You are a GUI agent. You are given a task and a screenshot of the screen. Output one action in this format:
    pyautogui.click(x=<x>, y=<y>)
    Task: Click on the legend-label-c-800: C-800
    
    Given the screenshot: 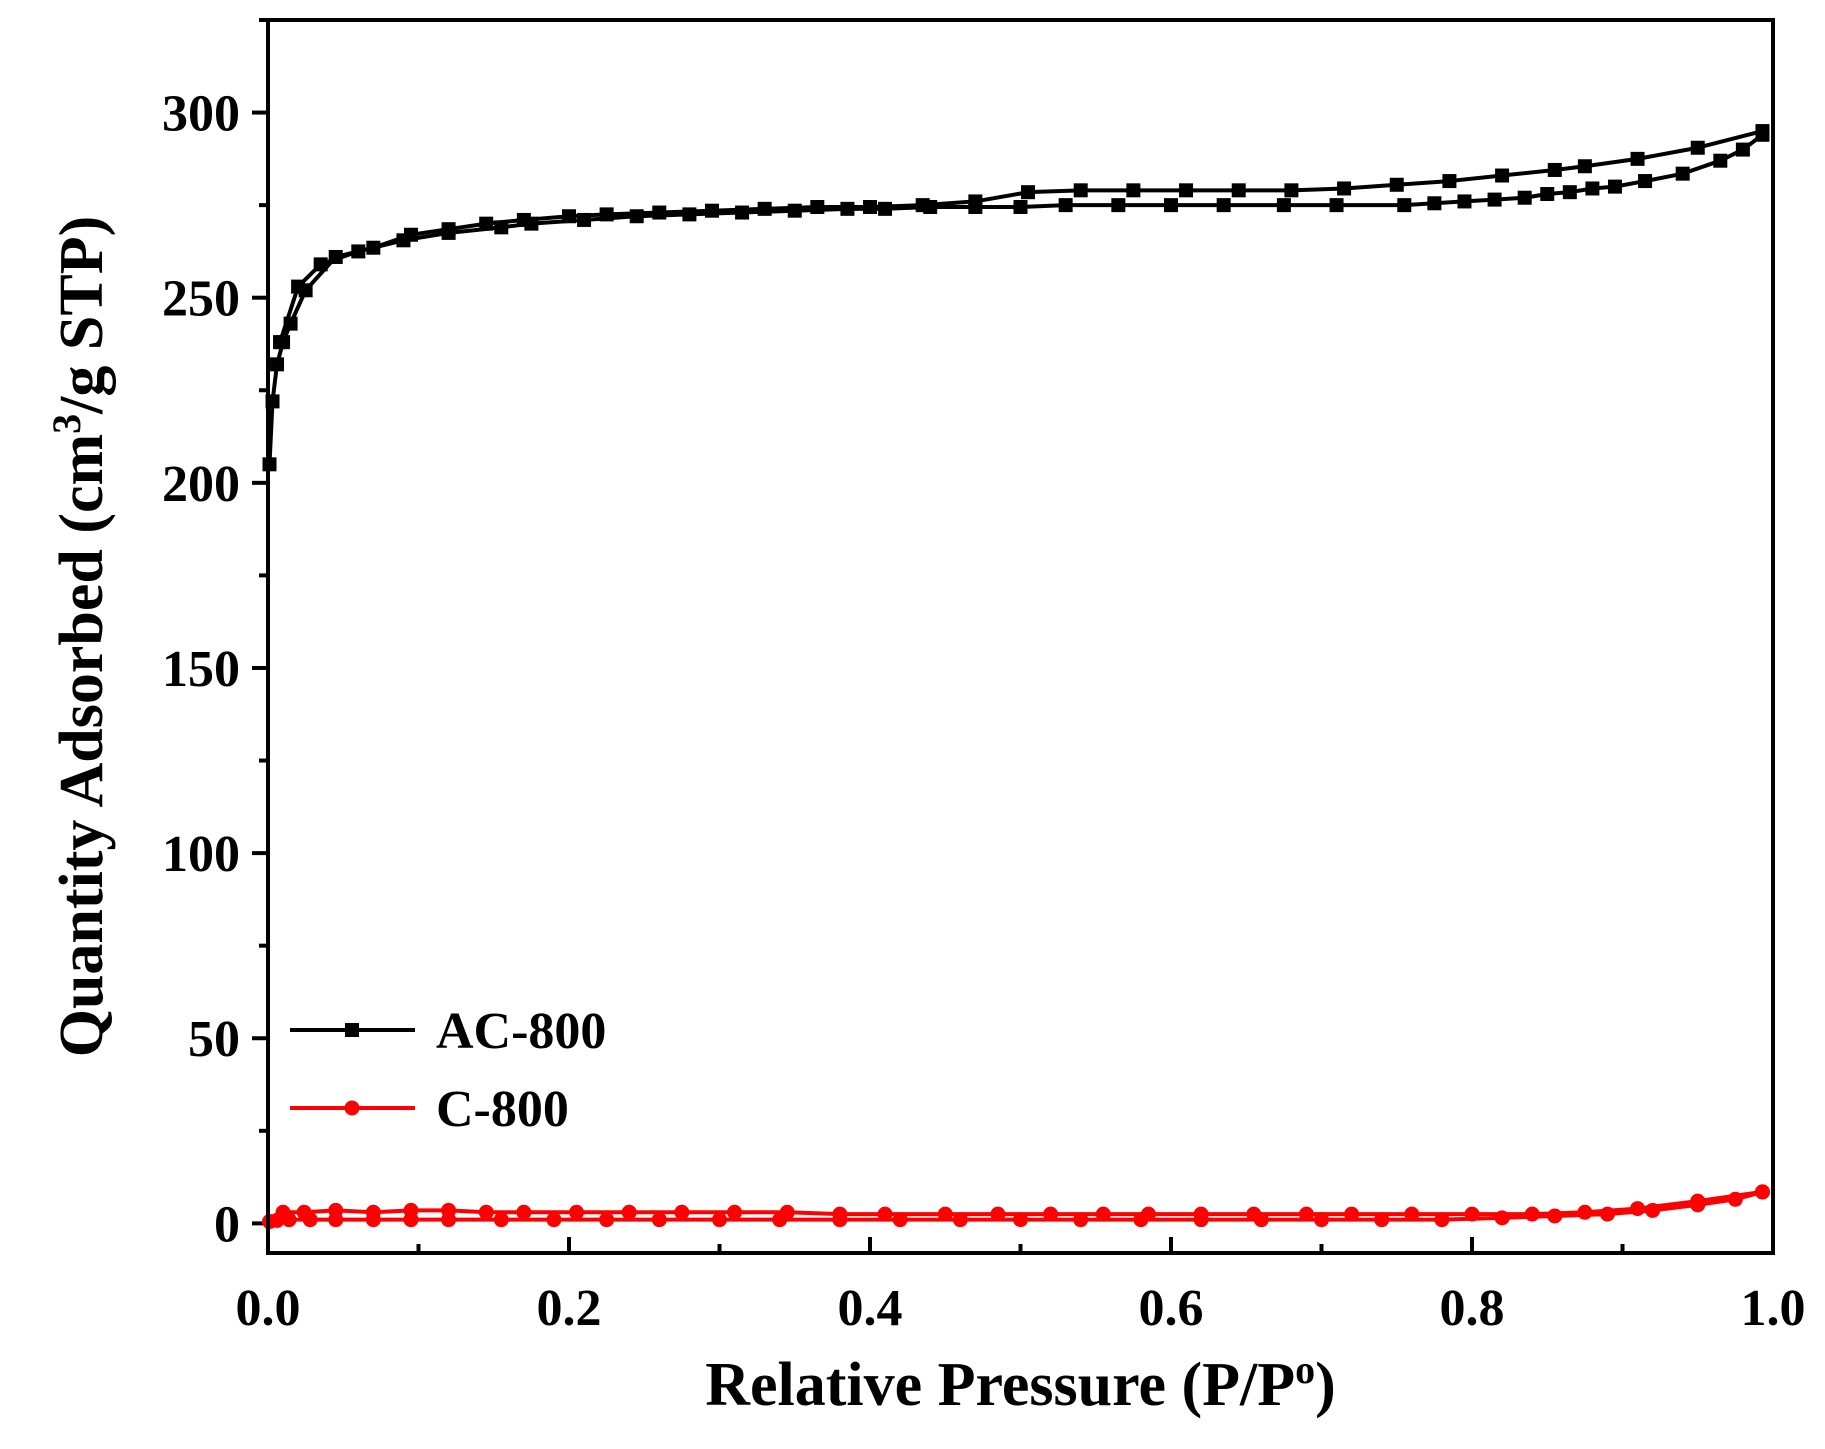 What is the action you would take?
    pyautogui.click(x=502, y=1109)
    